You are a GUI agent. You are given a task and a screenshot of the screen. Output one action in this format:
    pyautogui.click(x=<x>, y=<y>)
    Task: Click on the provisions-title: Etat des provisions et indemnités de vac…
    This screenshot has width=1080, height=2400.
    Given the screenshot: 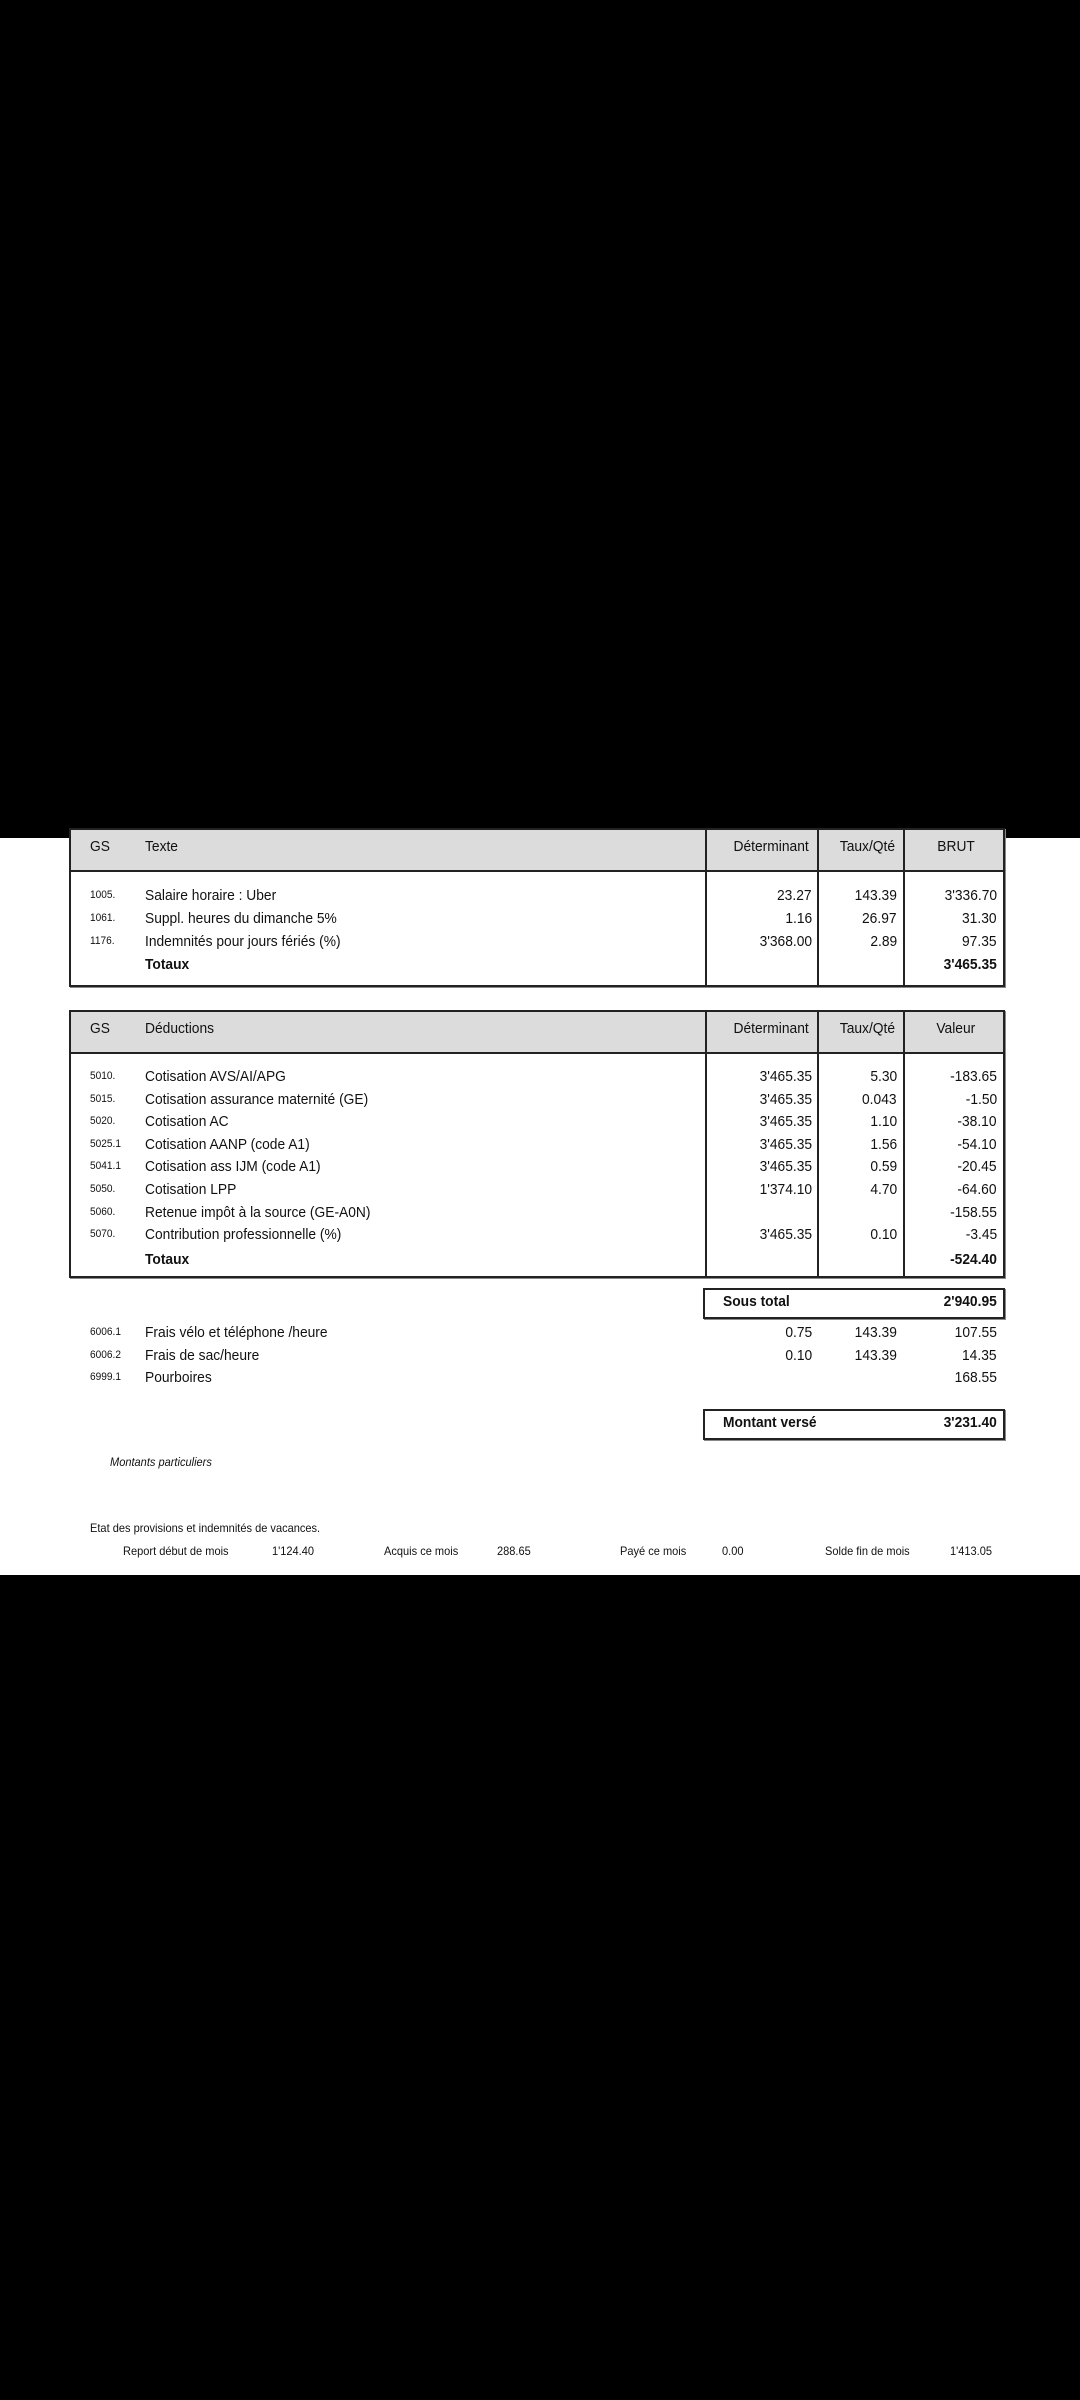 What is the action you would take?
    pyautogui.click(x=205, y=1528)
    